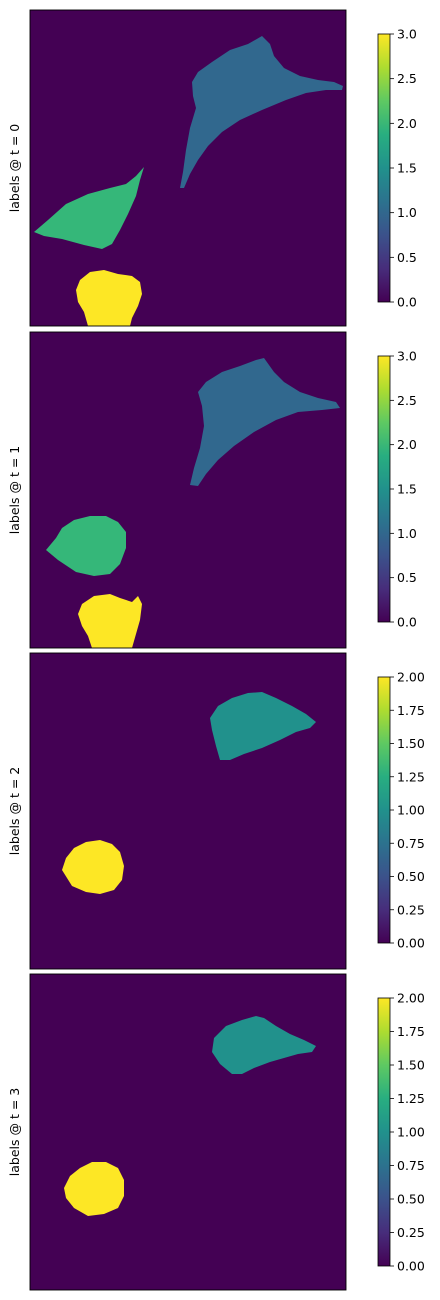  Describe the element at coordinates (14, 490) in the screenshot. I see `y-axis-label: labels @ t = 1` at that location.